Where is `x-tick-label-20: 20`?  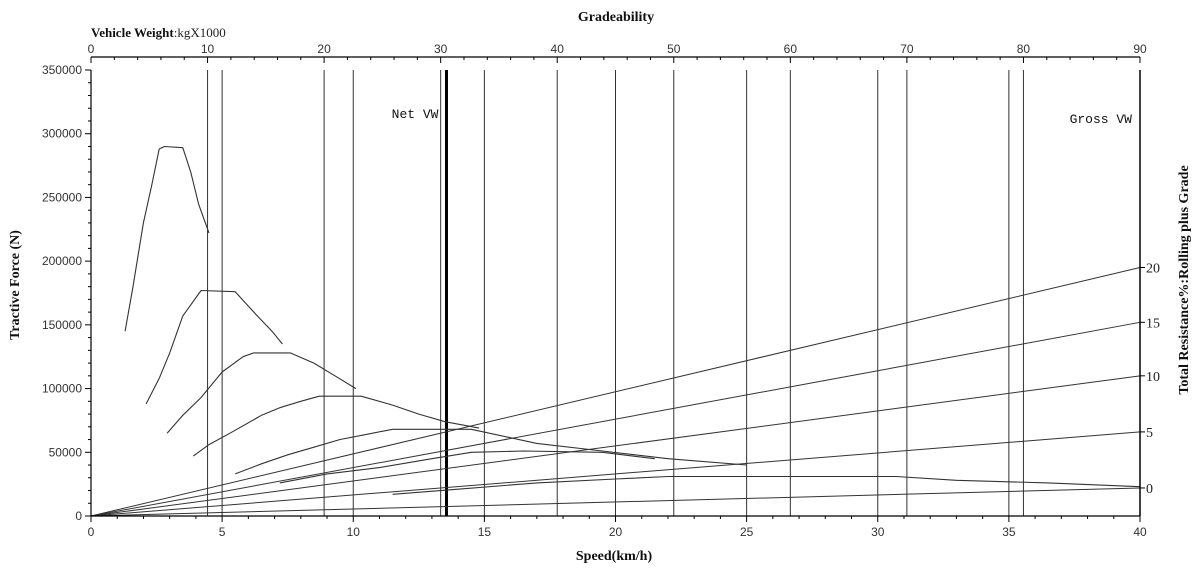
x-tick-label-20: 20 is located at coordinates (616, 532).